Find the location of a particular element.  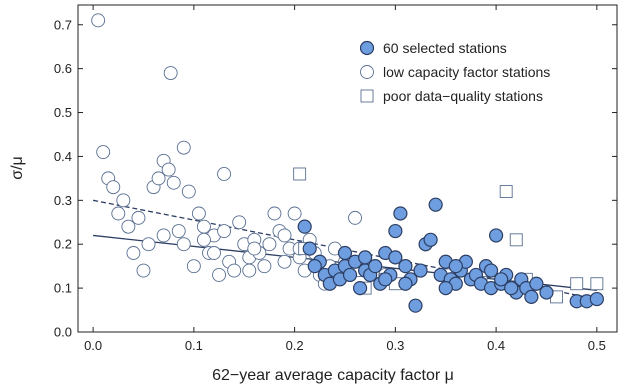

x-tick-label: 0.2 is located at coordinates (295, 345).